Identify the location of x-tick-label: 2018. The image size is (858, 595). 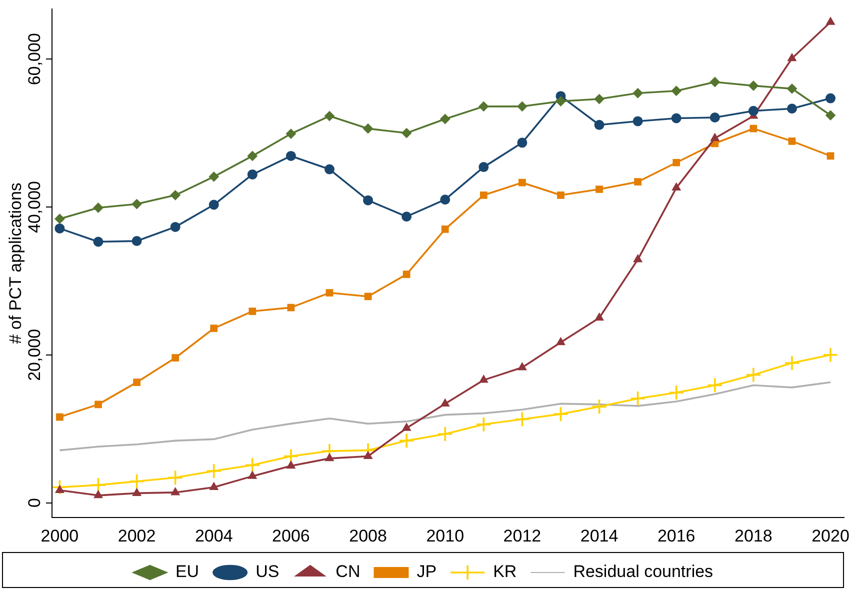
(753, 536).